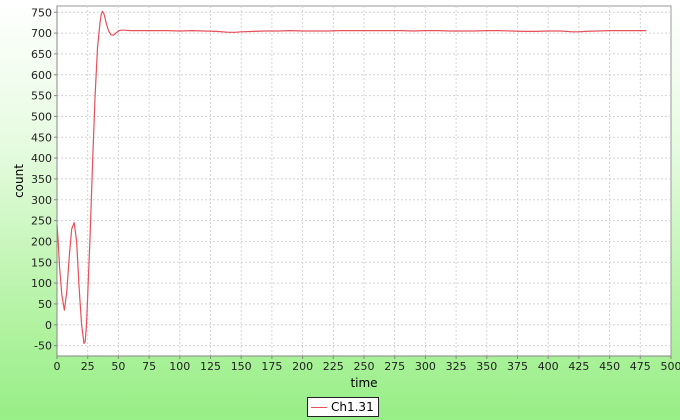 This screenshot has height=420, width=680. What do you see at coordinates (41, 116) in the screenshot?
I see `y-tick-label: 500` at bounding box center [41, 116].